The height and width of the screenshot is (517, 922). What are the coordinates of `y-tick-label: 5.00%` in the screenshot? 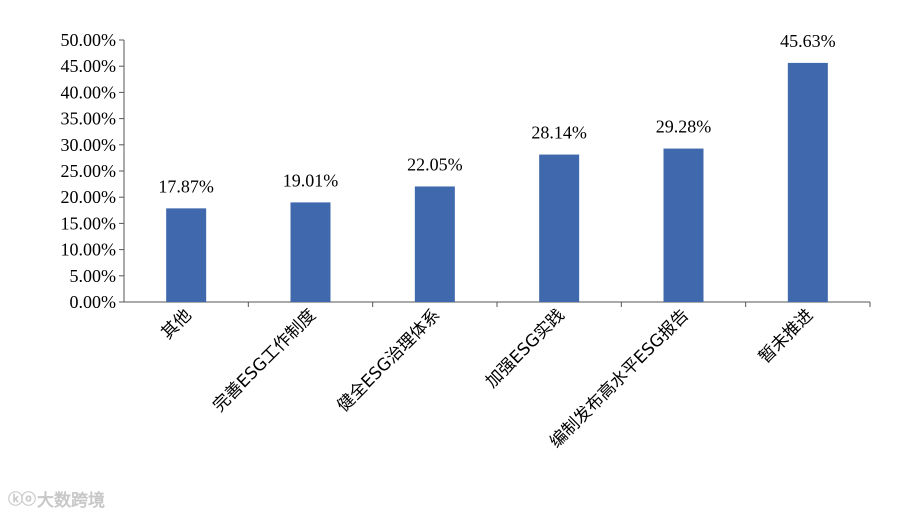 It's located at (93, 276).